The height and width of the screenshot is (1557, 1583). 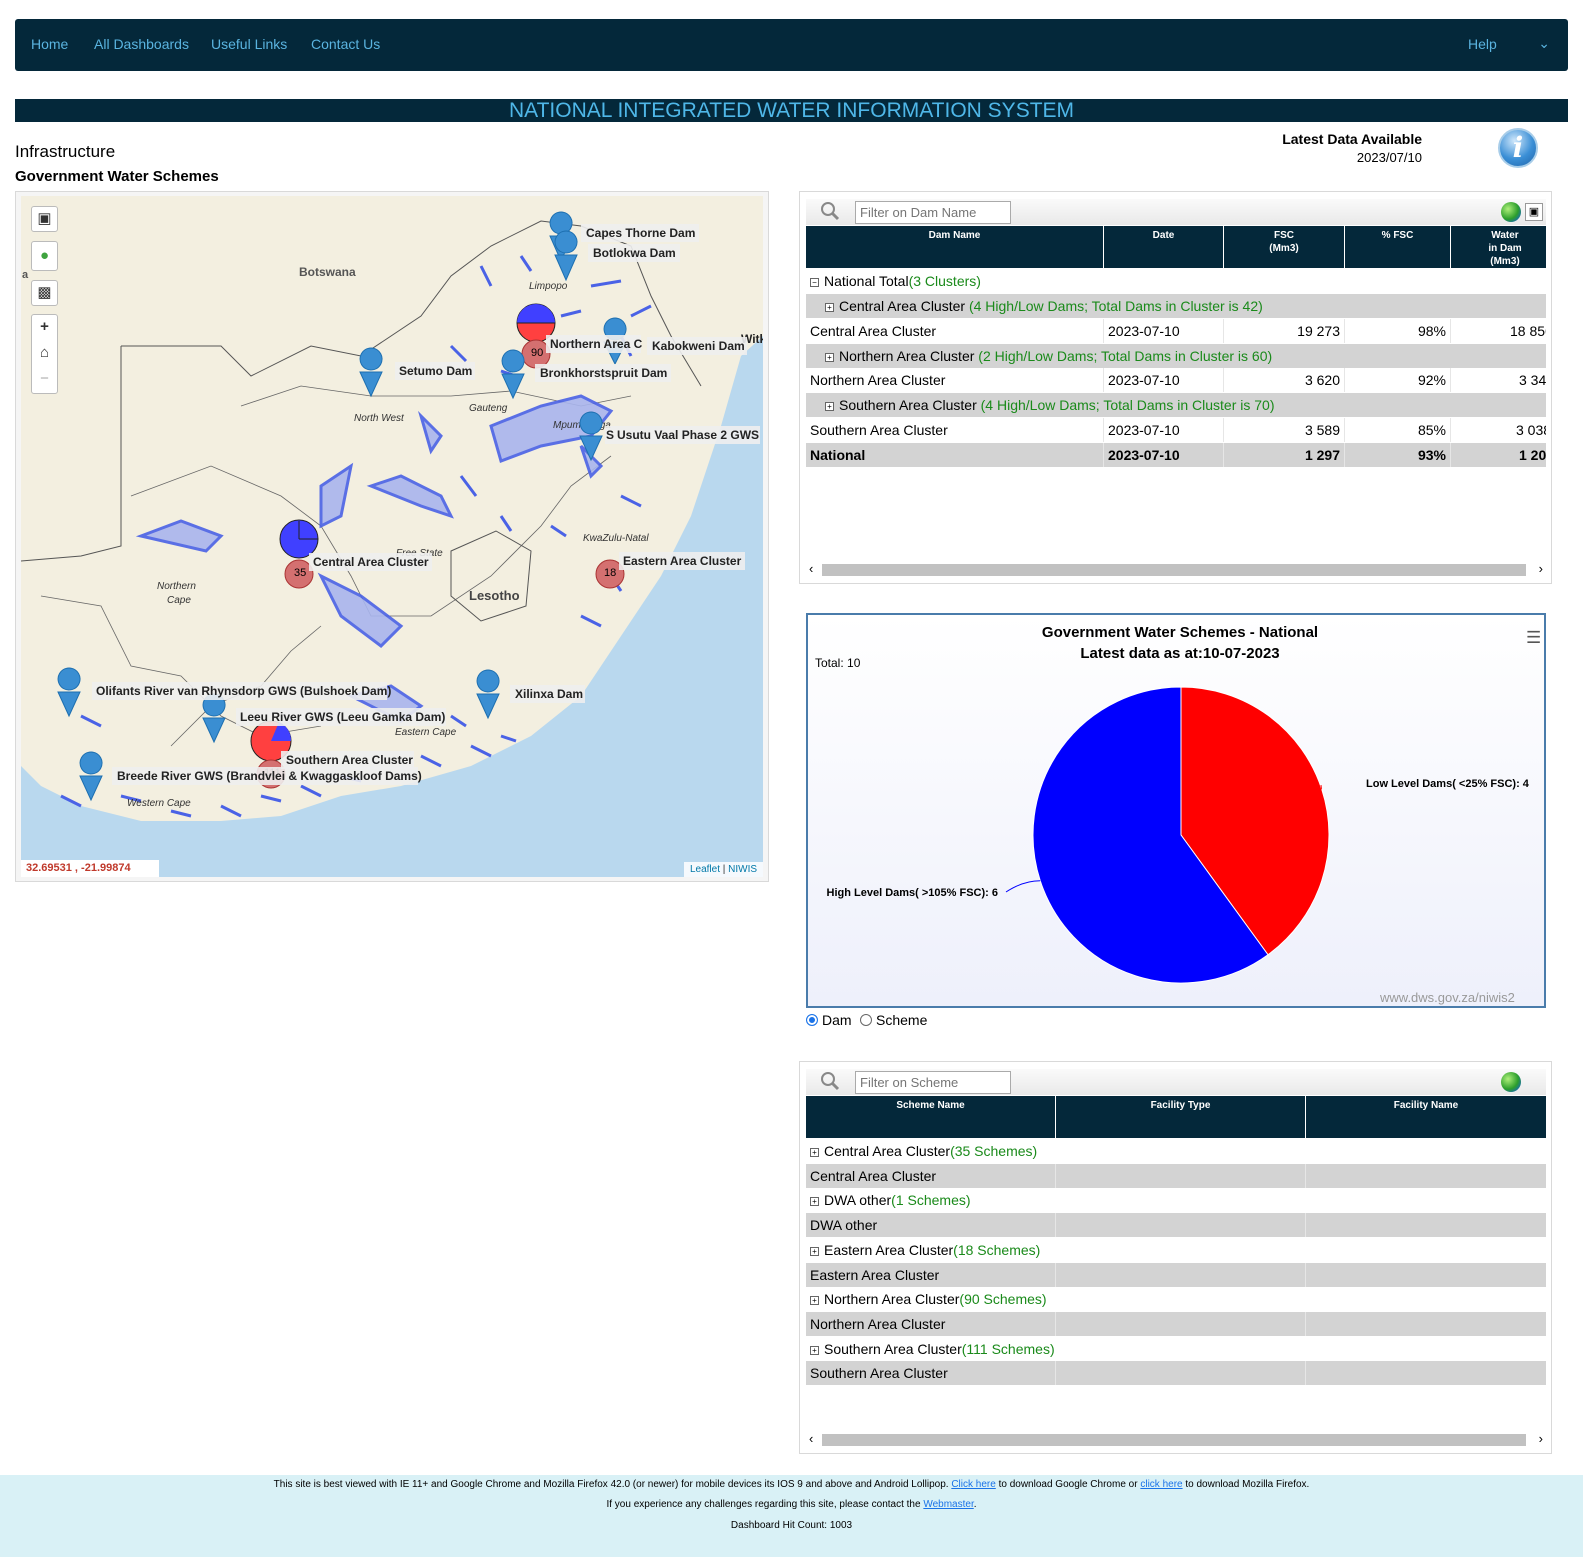 What do you see at coordinates (1544, 43) in the screenshot?
I see `chevron-down-icon: ⌄` at bounding box center [1544, 43].